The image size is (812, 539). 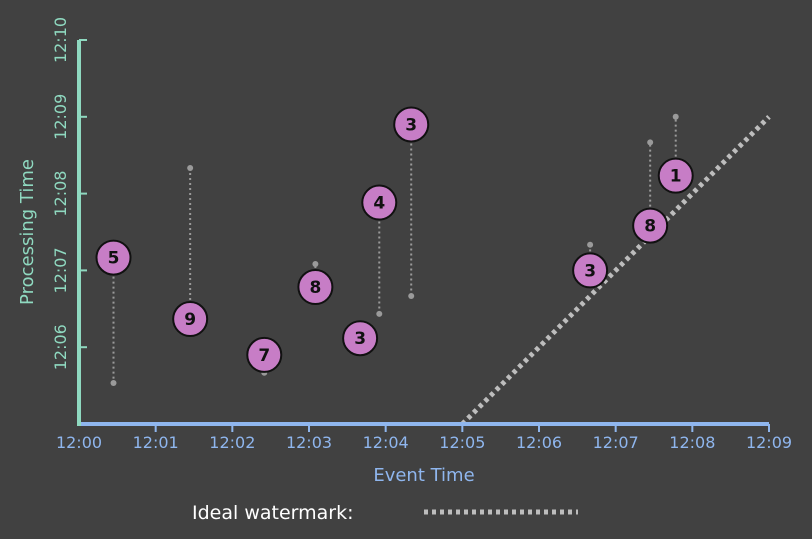 What do you see at coordinates (423, 475) in the screenshot?
I see `x-axis-title: Event Time` at bounding box center [423, 475].